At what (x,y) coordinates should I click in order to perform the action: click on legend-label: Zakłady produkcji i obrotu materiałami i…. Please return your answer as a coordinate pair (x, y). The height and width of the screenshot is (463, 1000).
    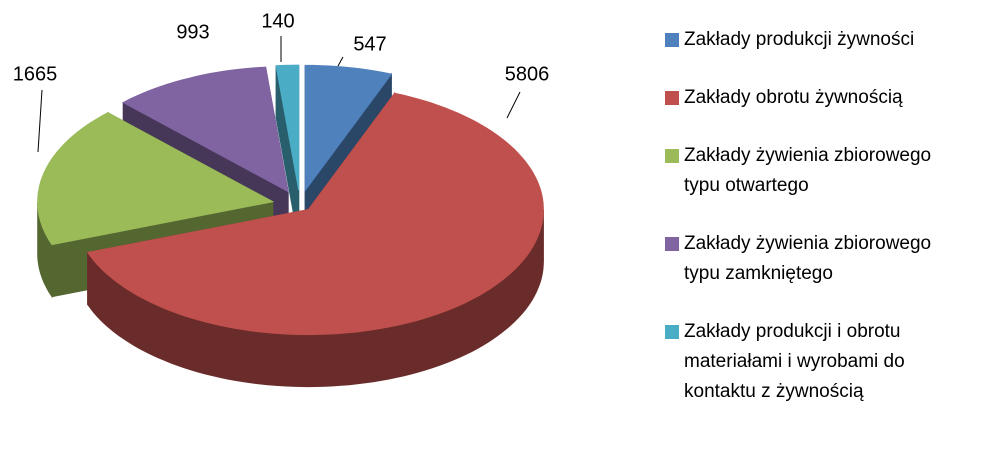
    Looking at the image, I should click on (794, 361).